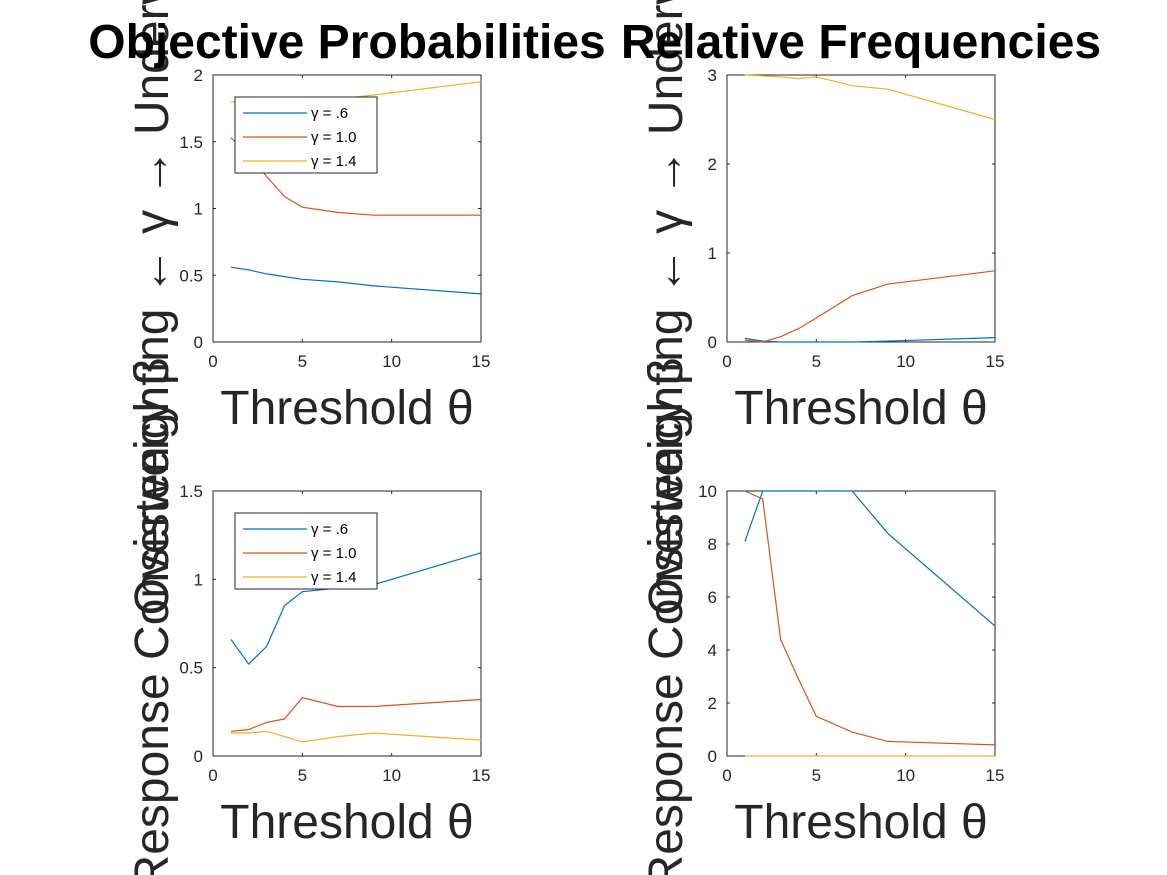 The width and height of the screenshot is (1167, 875). What do you see at coordinates (712, 597) in the screenshot?
I see `y-tick-label: 6` at bounding box center [712, 597].